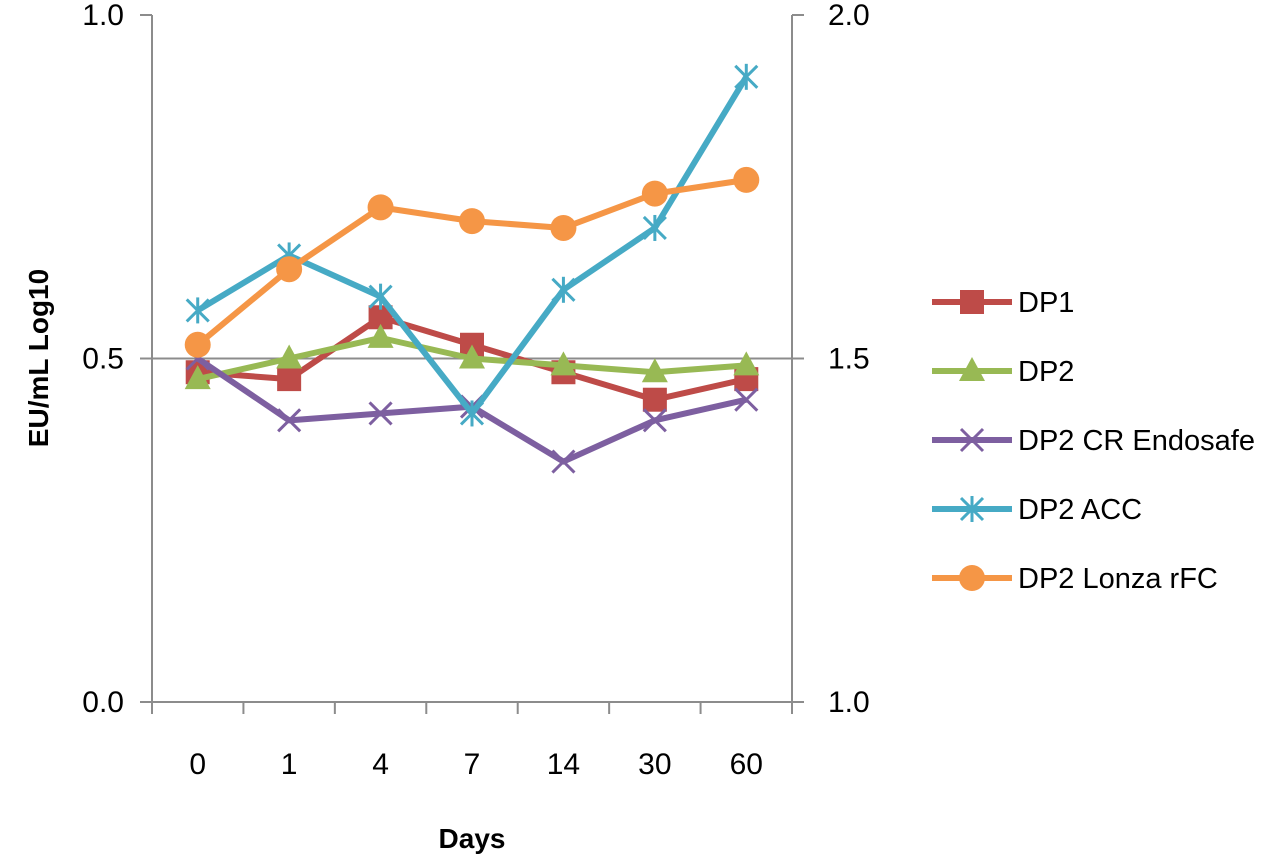 The height and width of the screenshot is (863, 1280). I want to click on legend-item: DP2, so click(1003, 372).